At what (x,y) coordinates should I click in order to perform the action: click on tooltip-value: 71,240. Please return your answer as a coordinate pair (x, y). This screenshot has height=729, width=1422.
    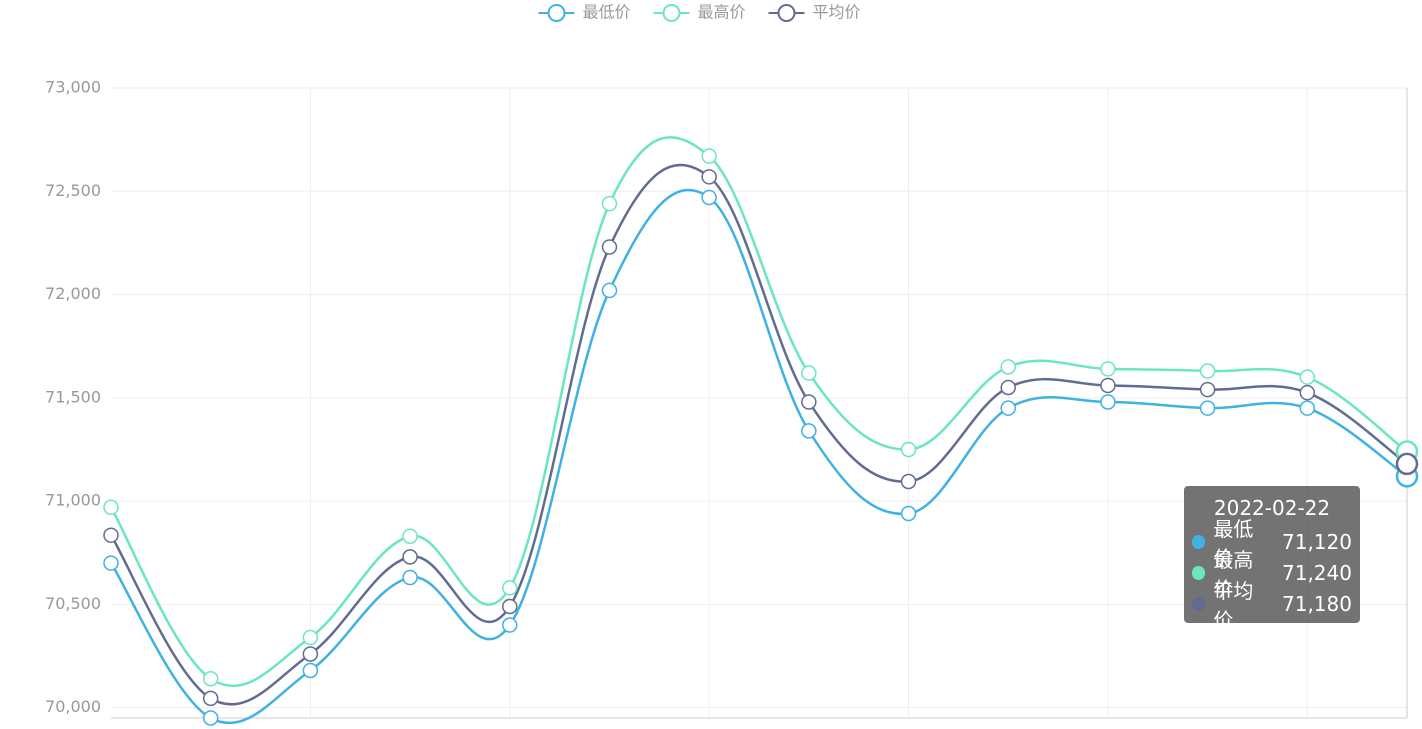
    Looking at the image, I should click on (1317, 572).